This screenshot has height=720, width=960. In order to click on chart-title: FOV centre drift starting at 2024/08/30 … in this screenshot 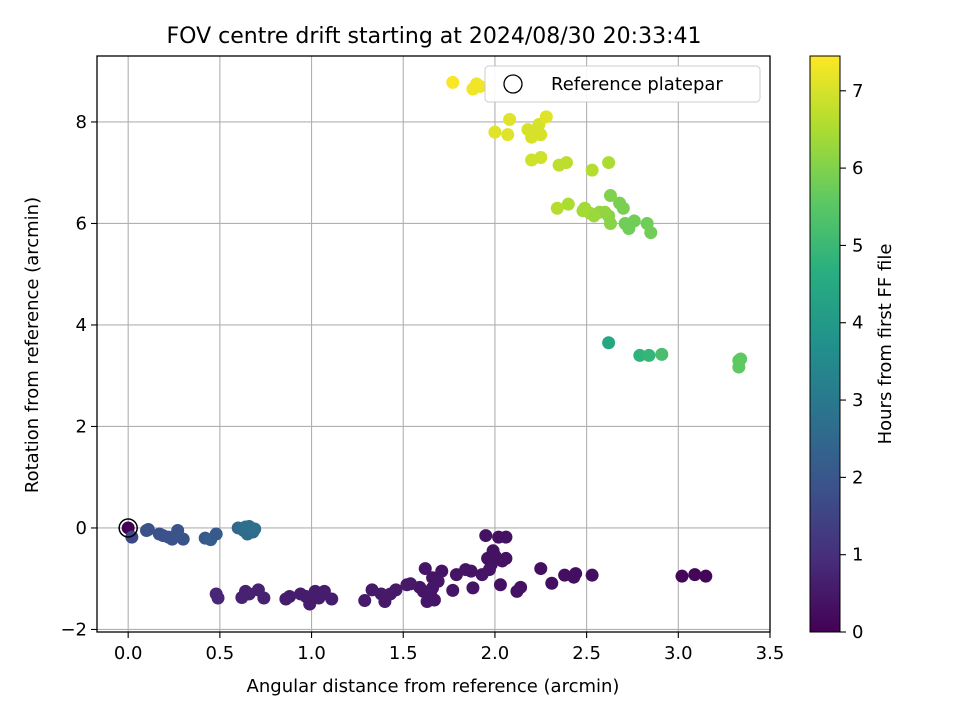, I will do `click(434, 36)`.